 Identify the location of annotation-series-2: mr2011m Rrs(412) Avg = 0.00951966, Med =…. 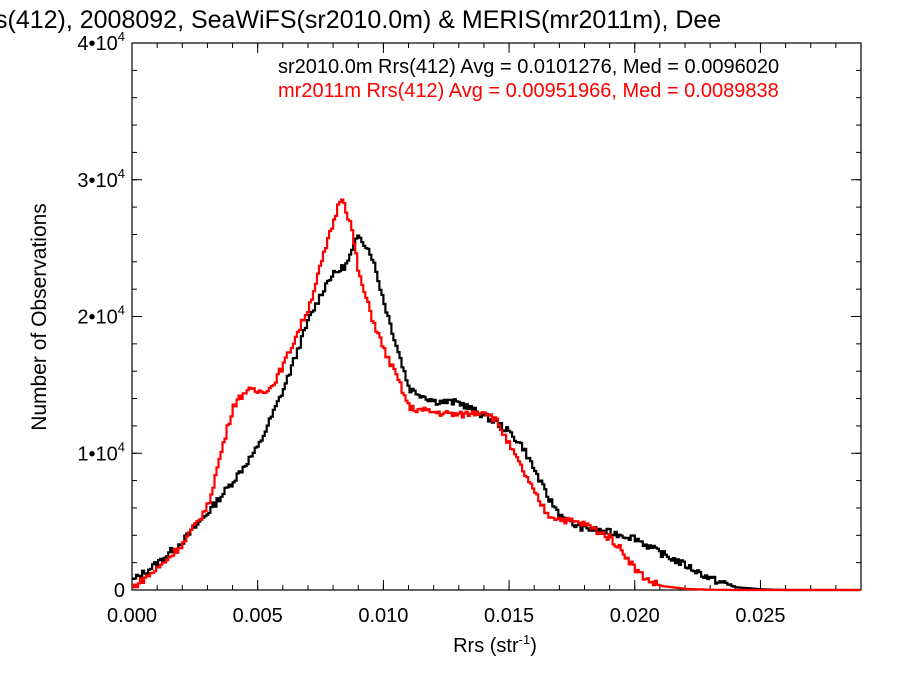
(528, 91).